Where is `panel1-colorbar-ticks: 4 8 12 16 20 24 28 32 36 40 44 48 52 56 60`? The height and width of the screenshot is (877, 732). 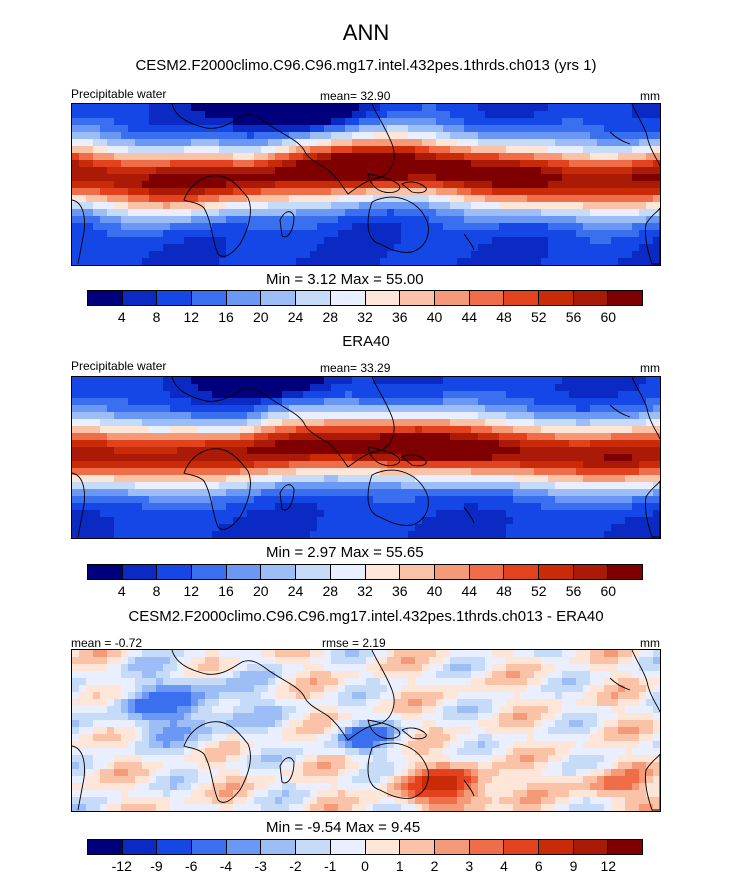
panel1-colorbar-ticks: 4 8 12 16 20 24 28 32 36 40 44 48 52 56 60 is located at coordinates (365, 317).